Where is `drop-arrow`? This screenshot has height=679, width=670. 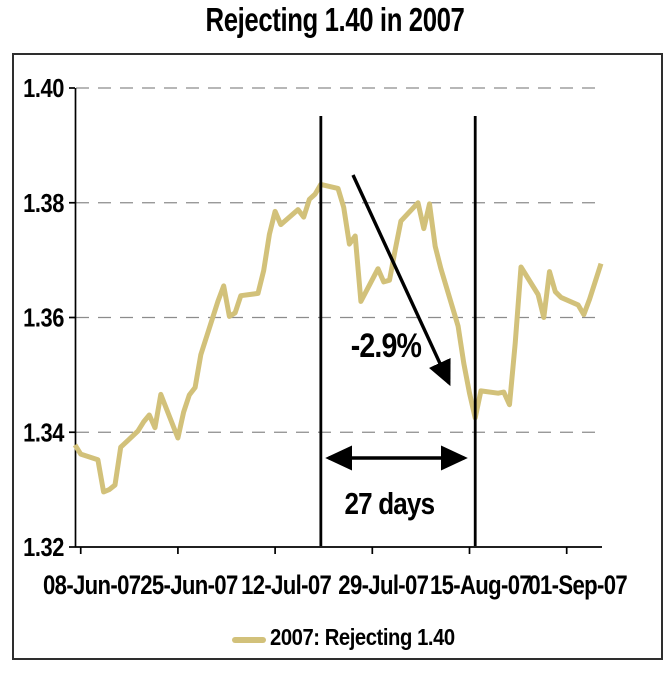
drop-arrow is located at coordinates (401, 280).